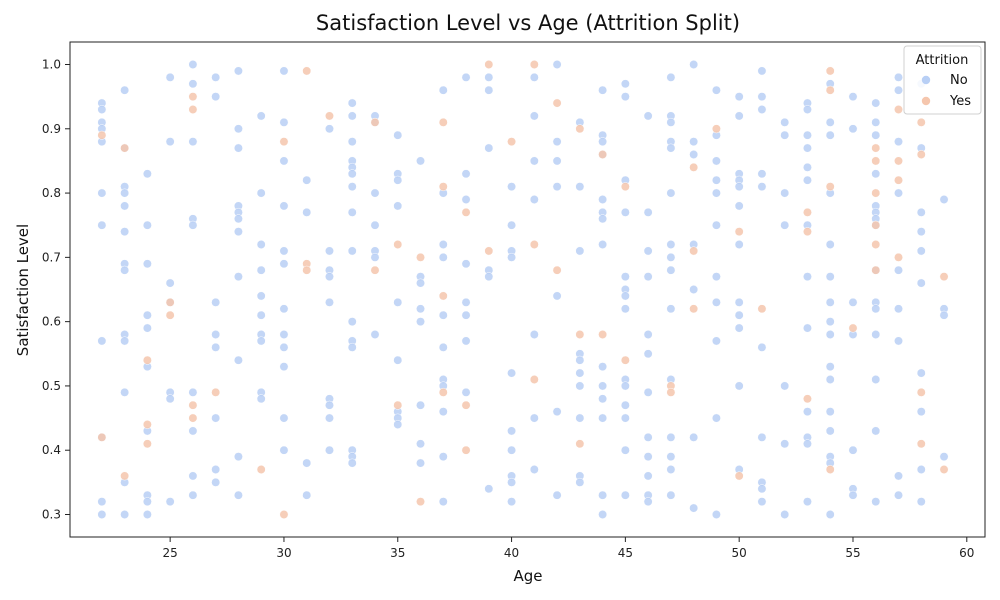 The image size is (1000, 600). I want to click on y-axis: 0.3 0.4 0.5 0.6 0.7 0.8 0.9 1.0, so click(56, 290).